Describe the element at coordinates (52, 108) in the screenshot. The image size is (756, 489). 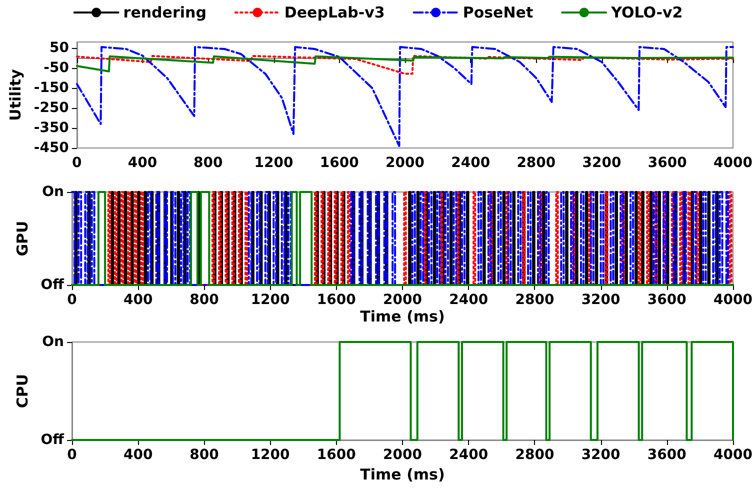
I see `y-tick-label: -250` at that location.